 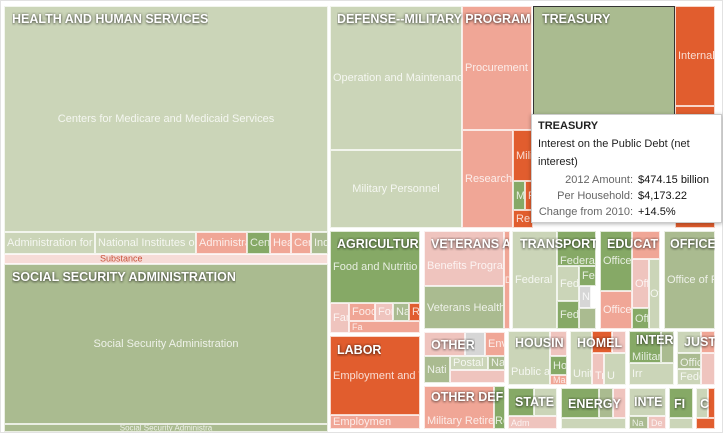 What do you see at coordinates (375, 375) in the screenshot?
I see `treemap-cell: Employment and T` at bounding box center [375, 375].